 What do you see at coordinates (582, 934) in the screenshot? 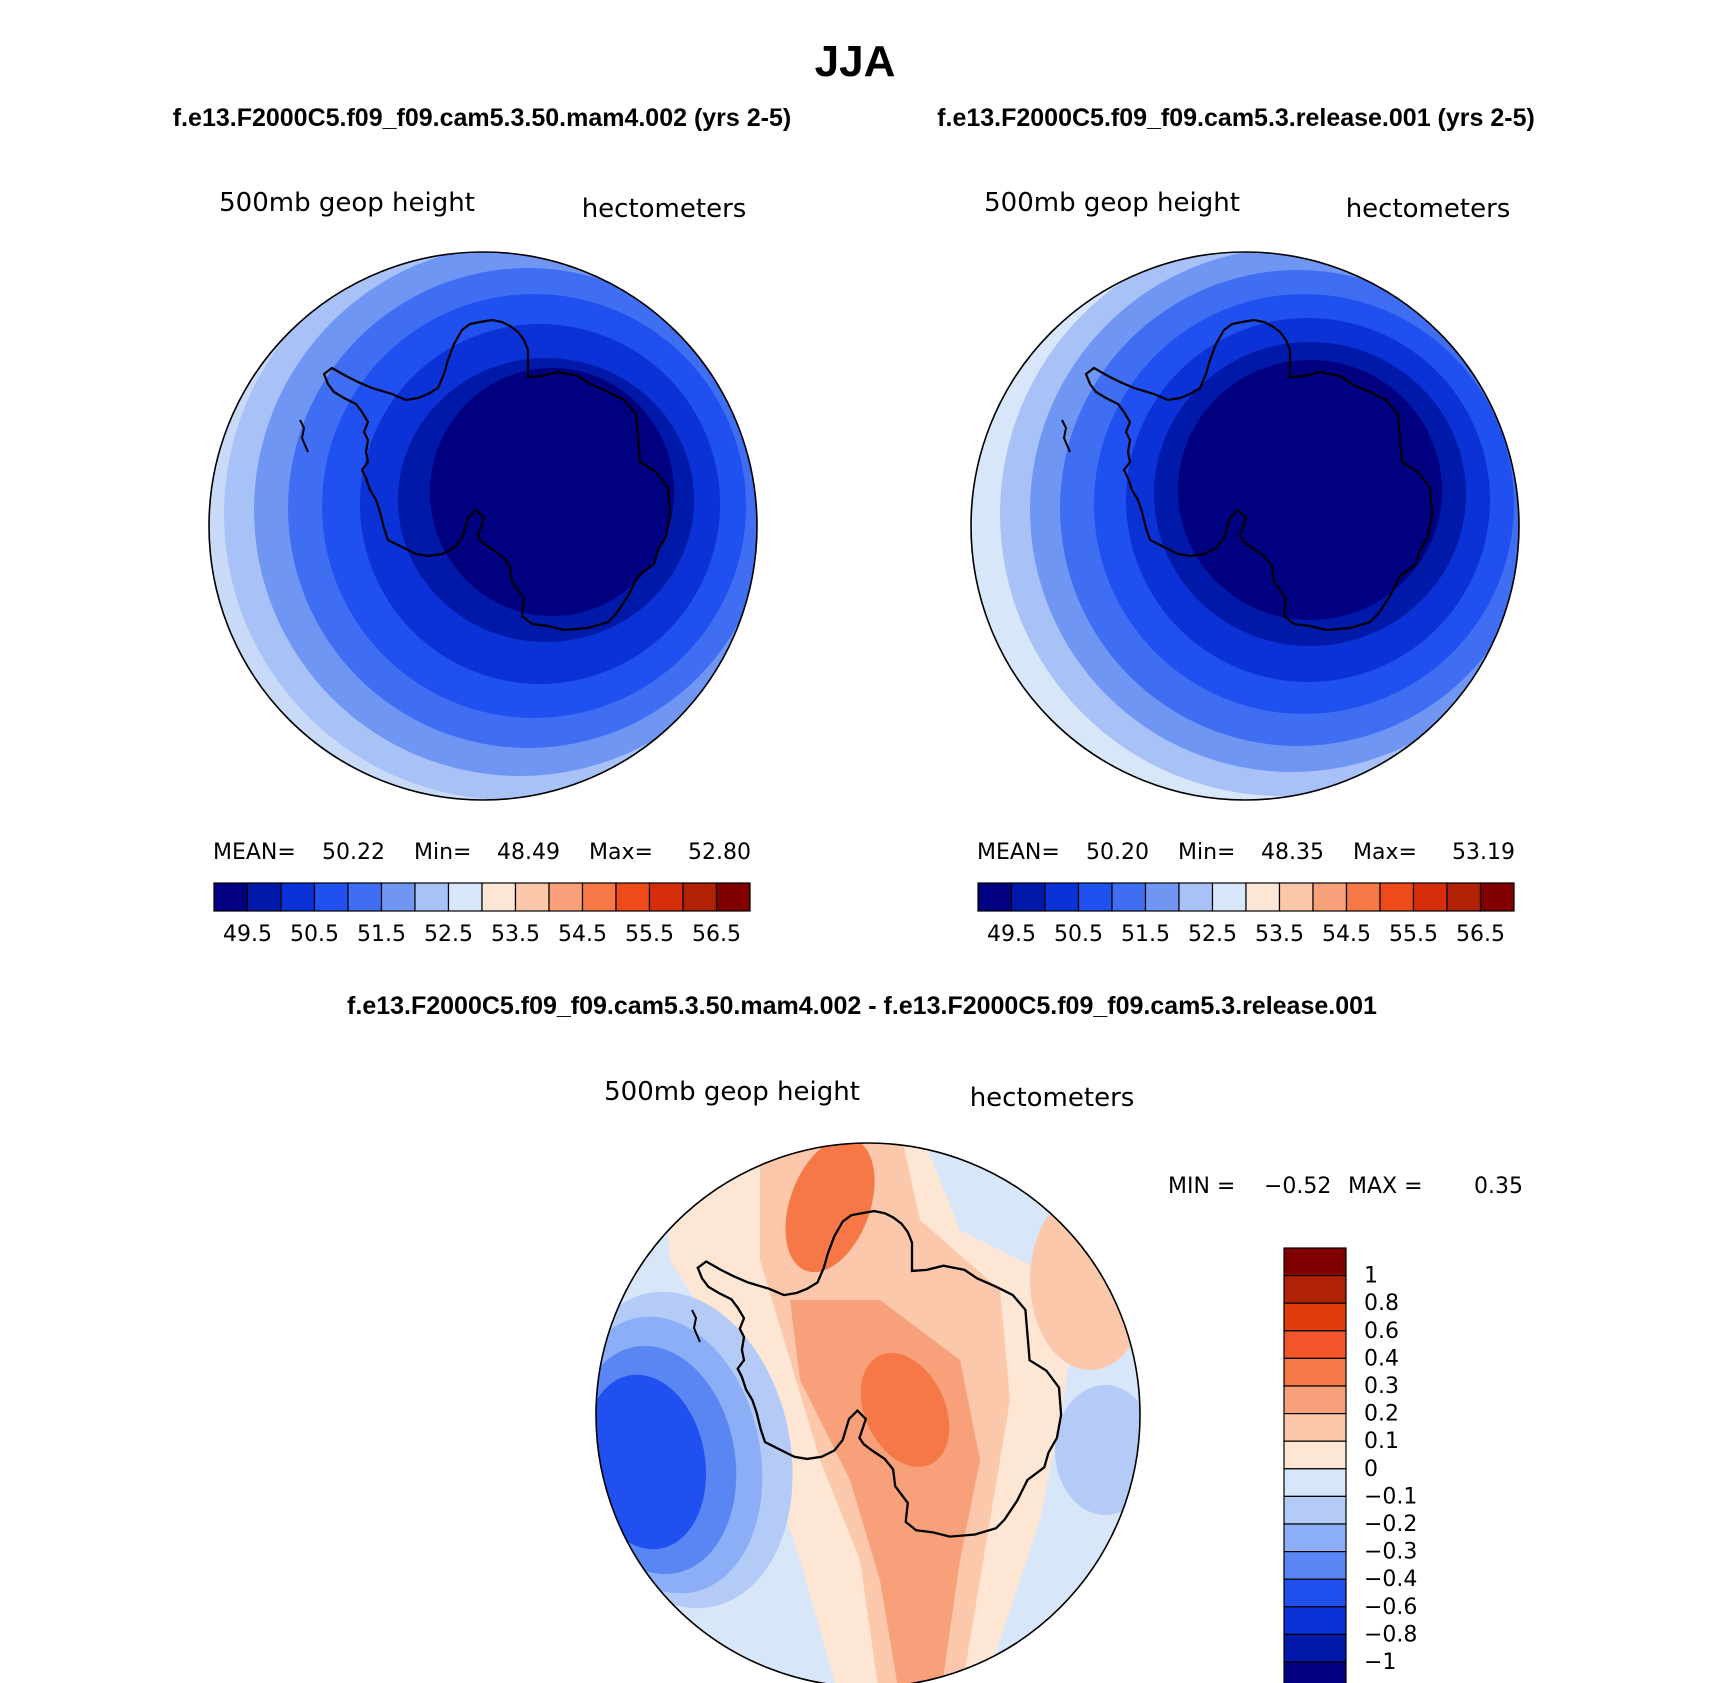
I see `panel-a-colorbar-label: 54.5` at bounding box center [582, 934].